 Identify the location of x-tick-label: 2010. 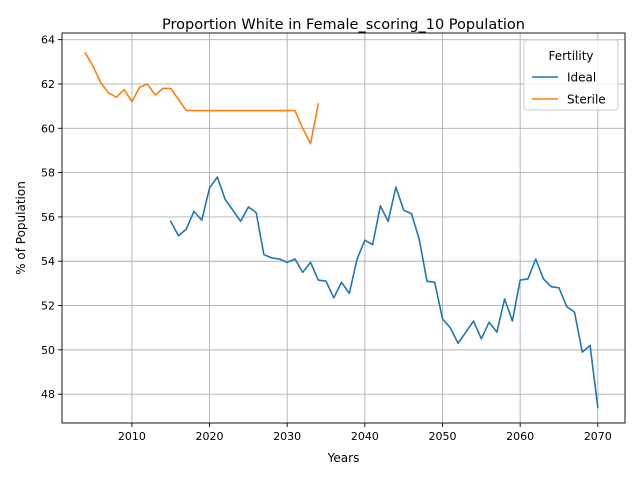
(132, 436).